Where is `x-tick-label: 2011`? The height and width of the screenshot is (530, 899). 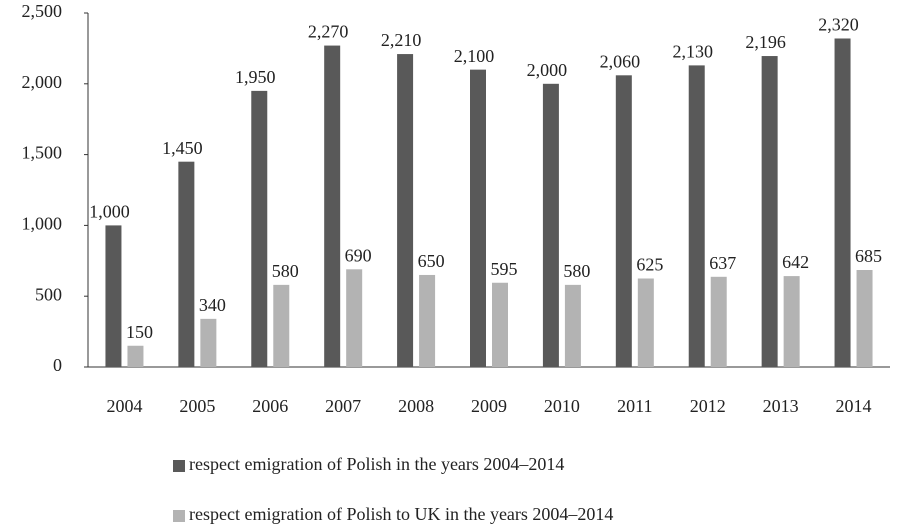 x-tick-label: 2011 is located at coordinates (634, 406).